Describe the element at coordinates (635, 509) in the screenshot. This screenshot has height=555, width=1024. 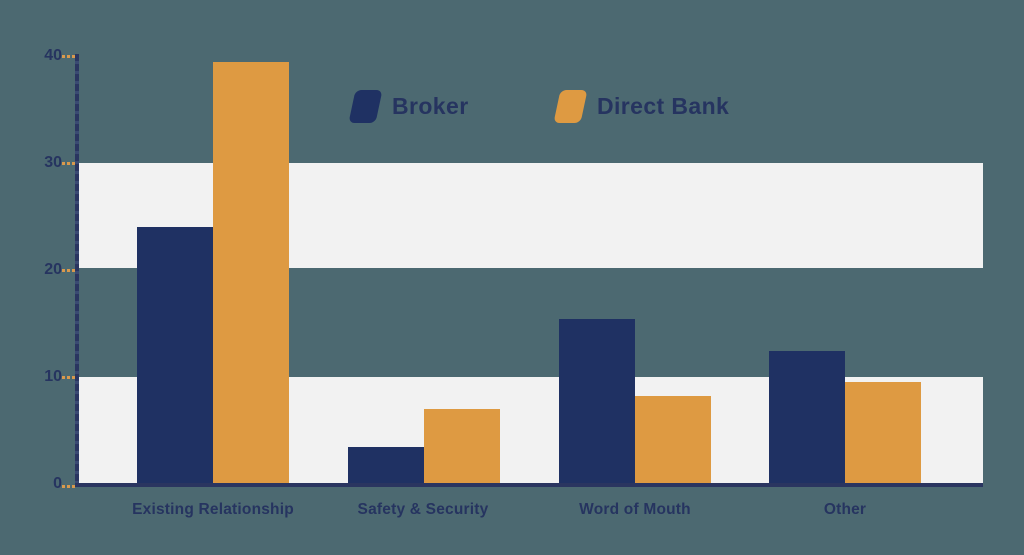
I see `x-category-label-word-of-mouth: Word of Mouth` at that location.